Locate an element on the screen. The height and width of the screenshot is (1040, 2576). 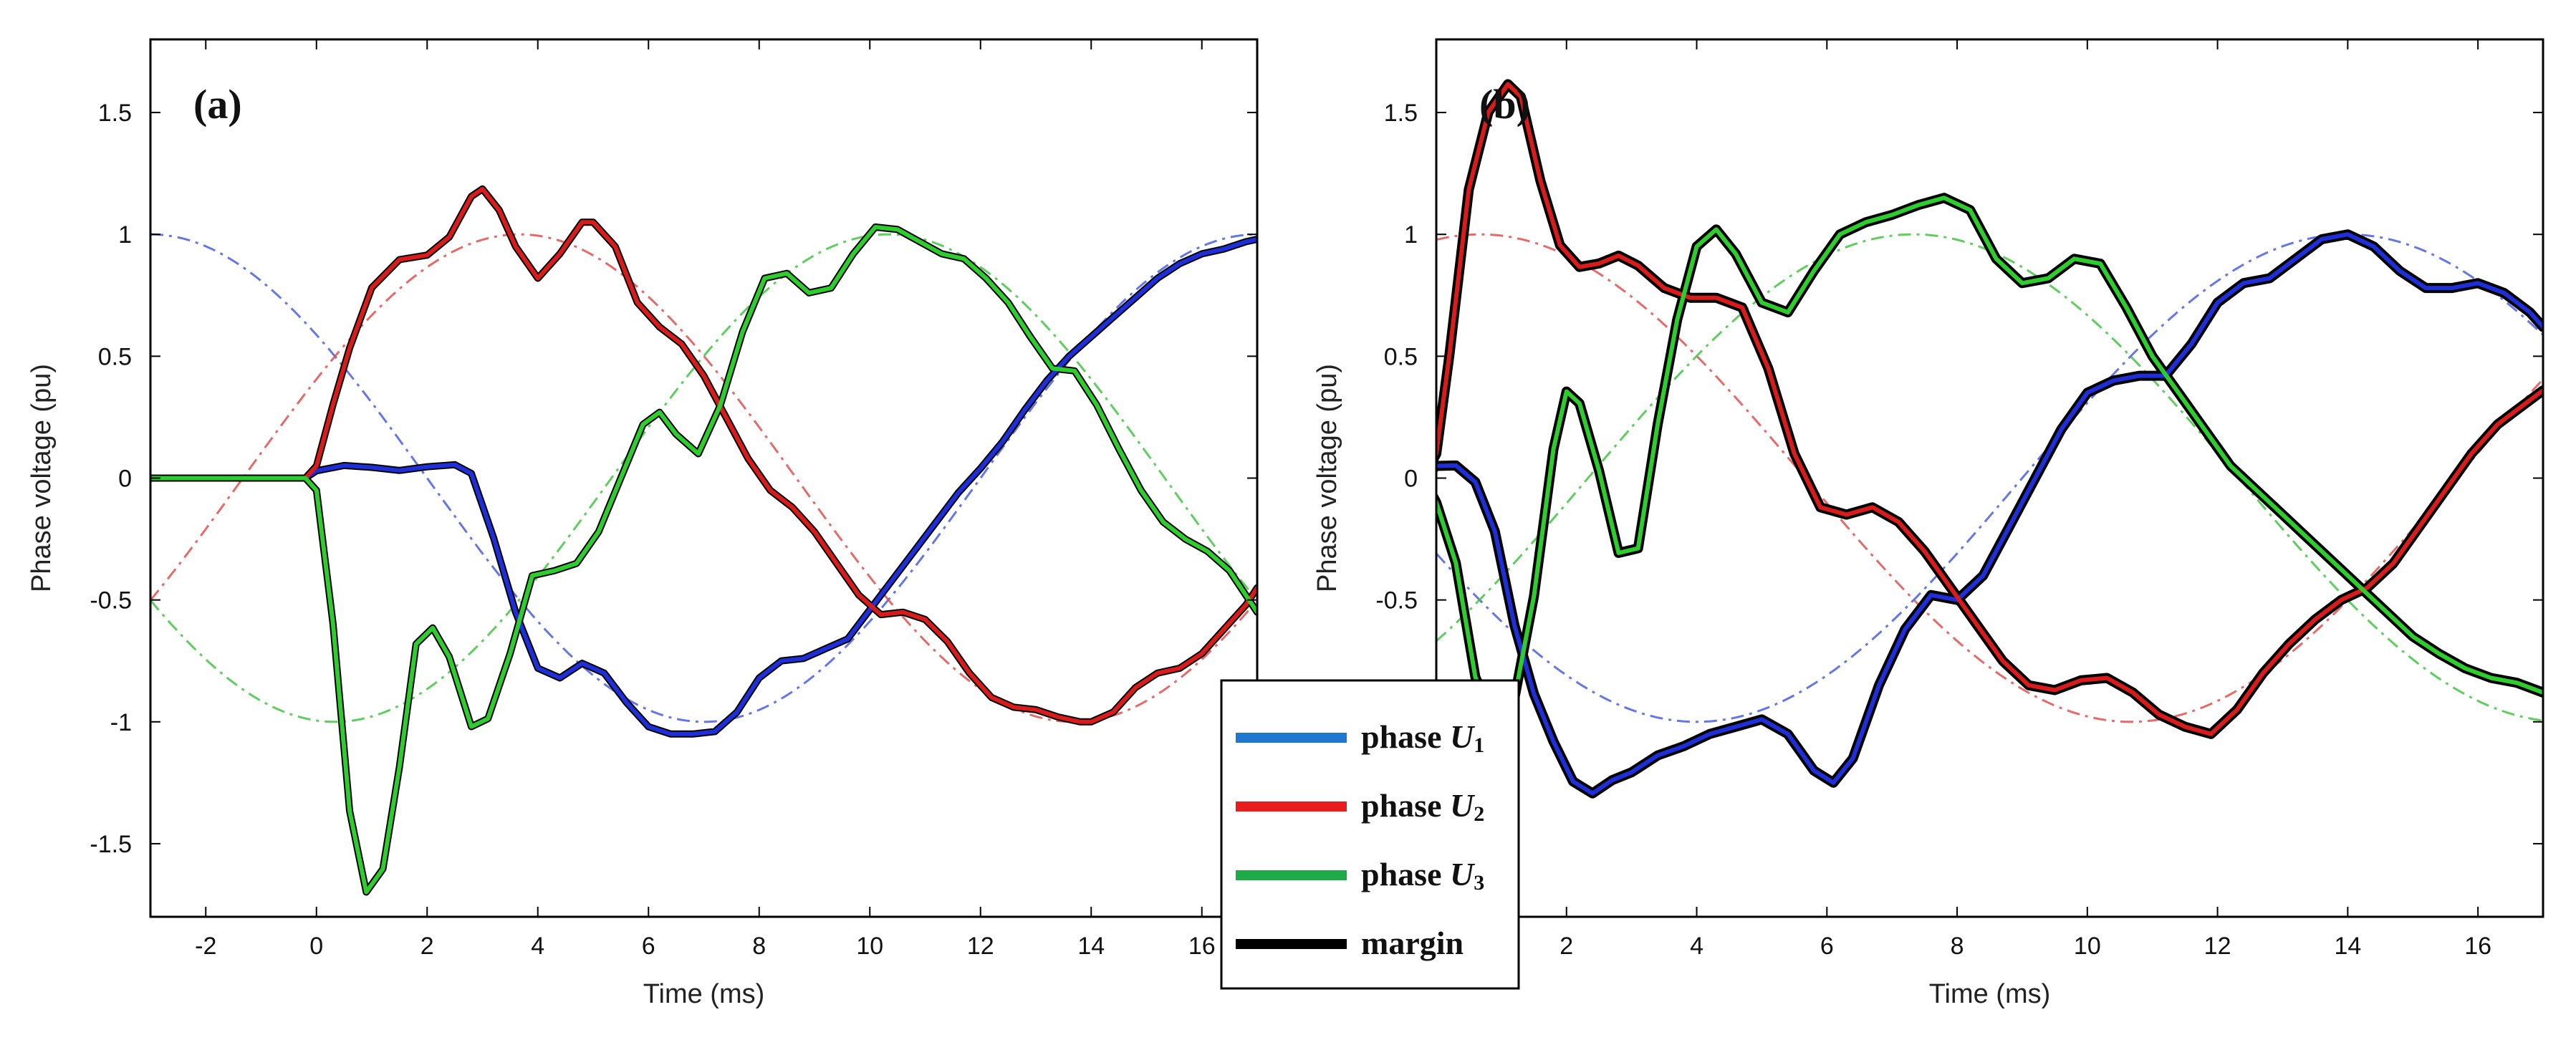
legend-label-3: phase U3 is located at coordinates (1422, 875).